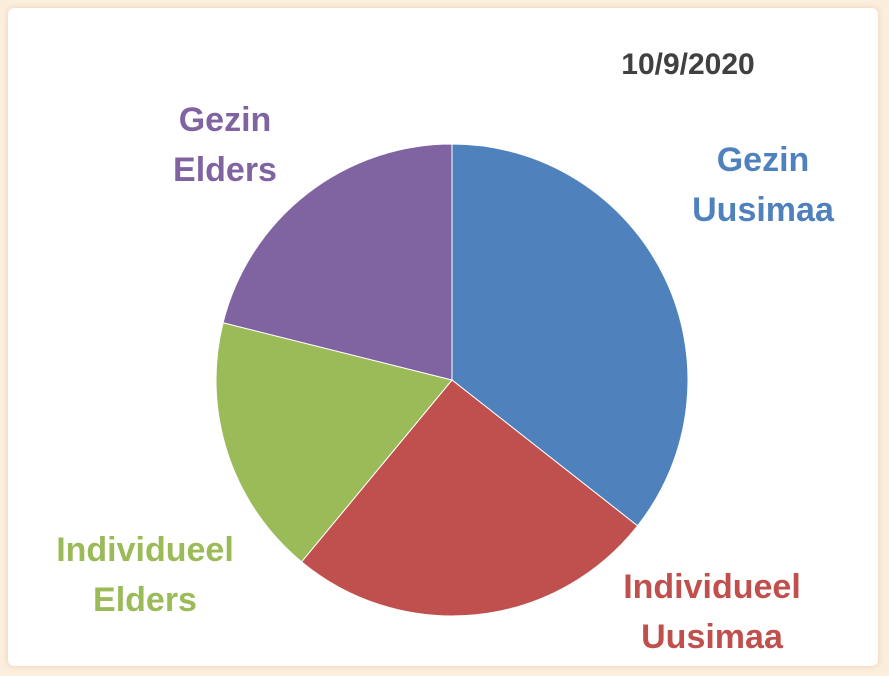  Describe the element at coordinates (225, 145) in the screenshot. I see `slice-label: Gezin Elders` at that location.